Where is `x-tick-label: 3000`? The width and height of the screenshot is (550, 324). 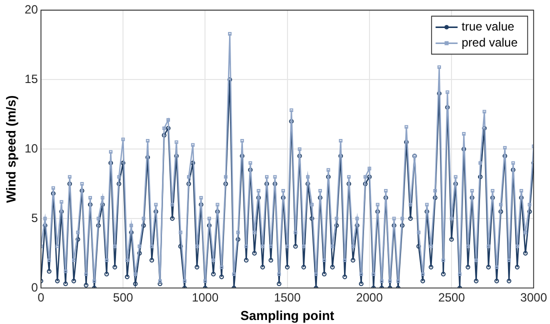
x-tick-label: 3000 is located at coordinates (534, 297).